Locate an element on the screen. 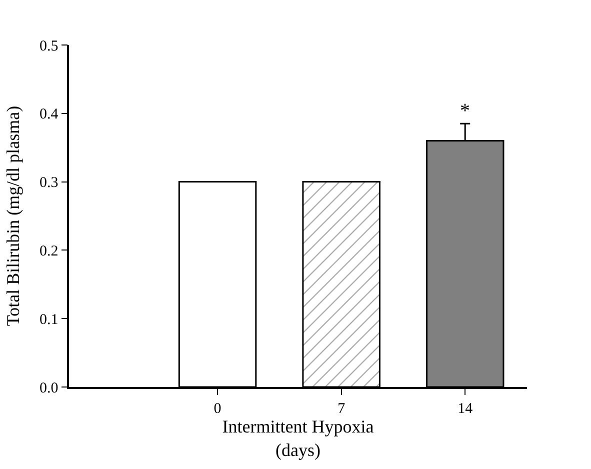  y-axis-title: Total Bilirubin (mg/dl plasma) is located at coordinates (13, 216).